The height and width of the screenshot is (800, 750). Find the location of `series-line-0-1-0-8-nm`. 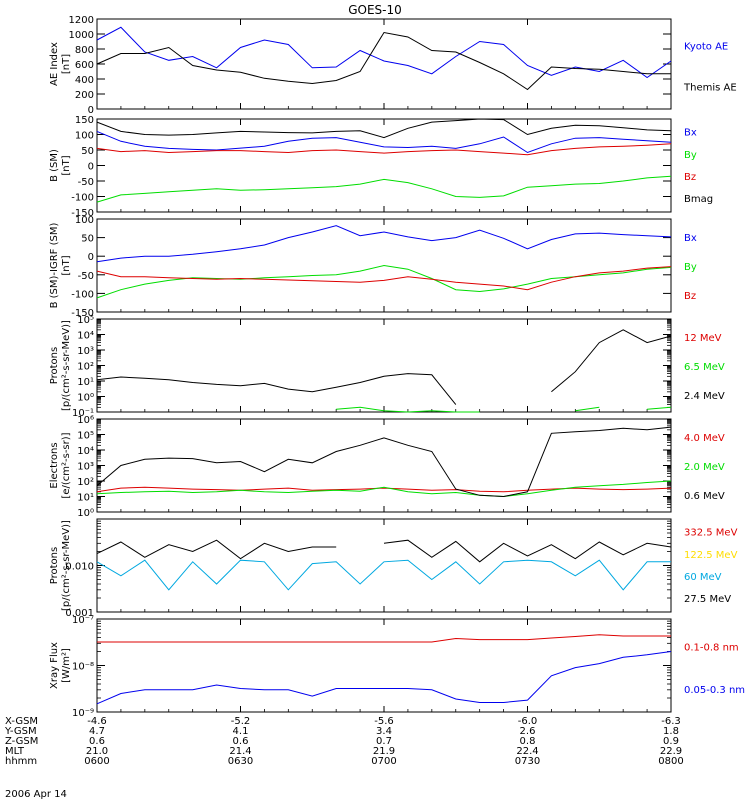

series-line-0-1-0-8-nm is located at coordinates (384, 638).